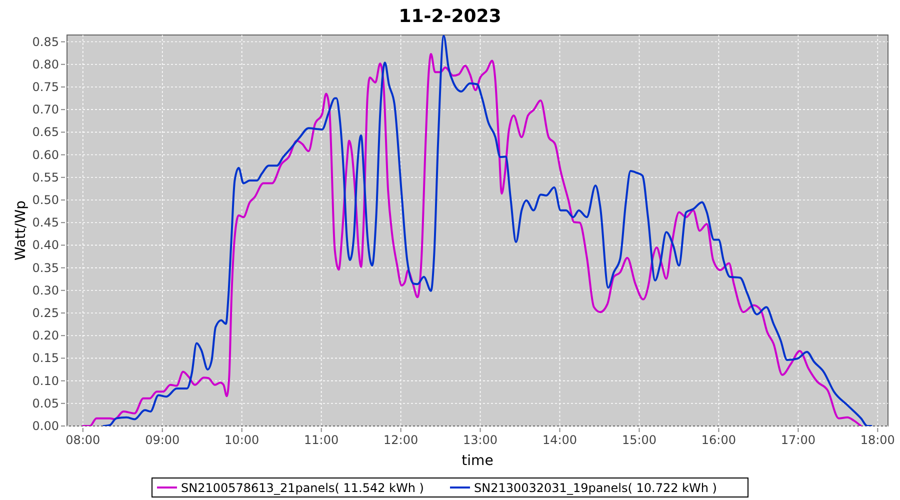 The width and height of the screenshot is (900, 500). Describe the element at coordinates (83, 440) in the screenshot. I see `x-tick-label: 08:00` at that location.